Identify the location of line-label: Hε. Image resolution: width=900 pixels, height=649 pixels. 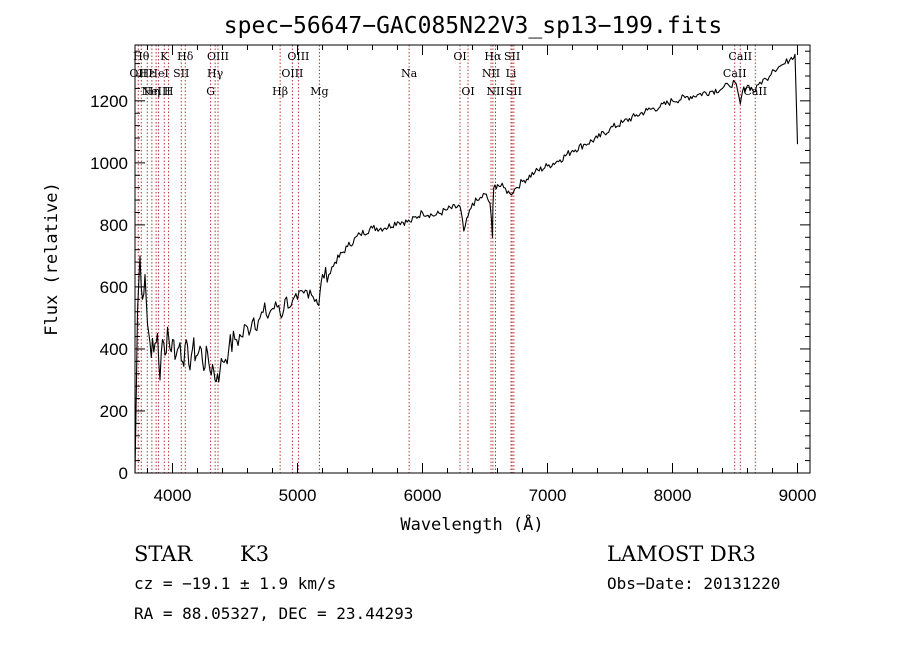
(148, 73).